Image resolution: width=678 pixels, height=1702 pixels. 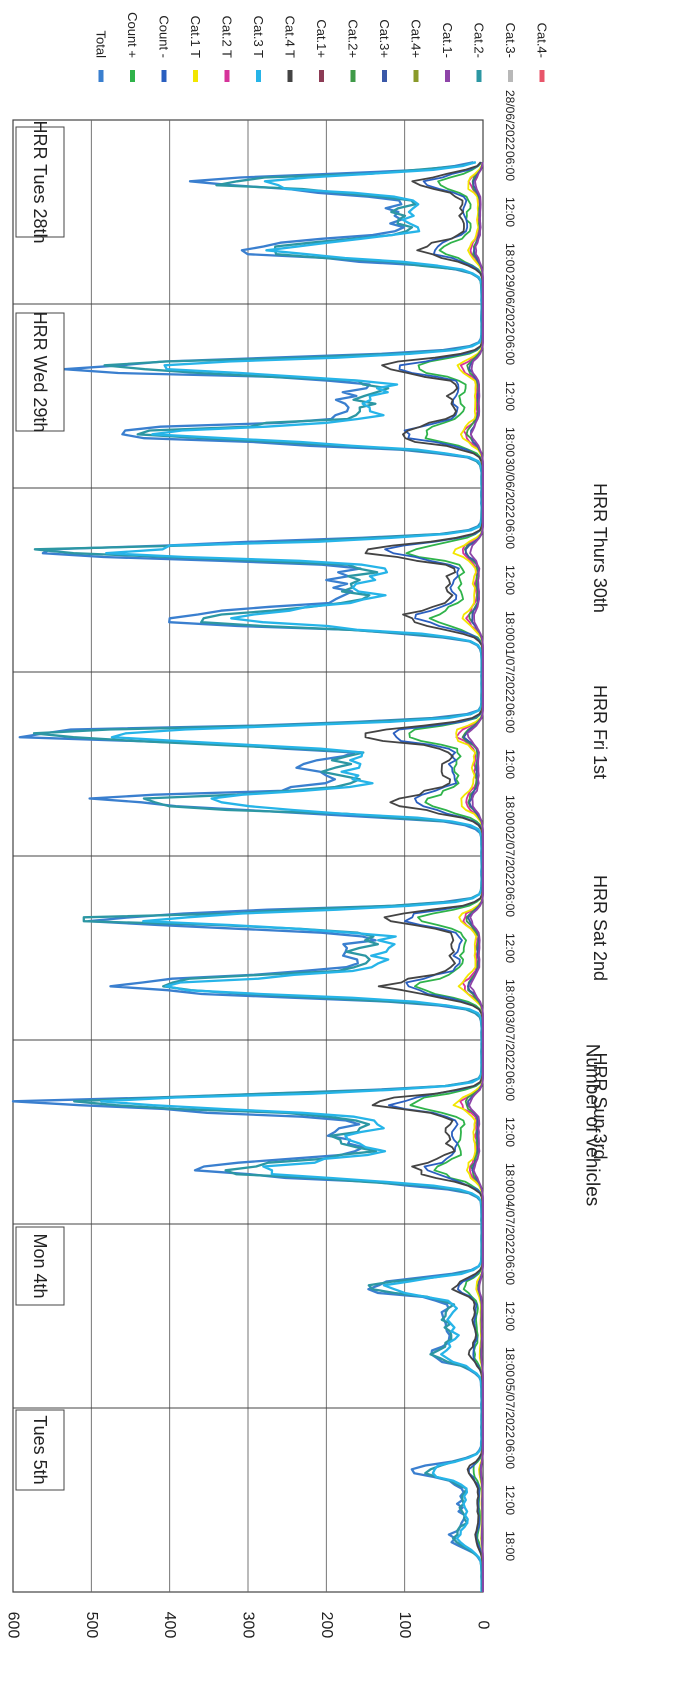 What do you see at coordinates (227, 37) in the screenshot?
I see `legend-label: Cat.2 T` at bounding box center [227, 37].